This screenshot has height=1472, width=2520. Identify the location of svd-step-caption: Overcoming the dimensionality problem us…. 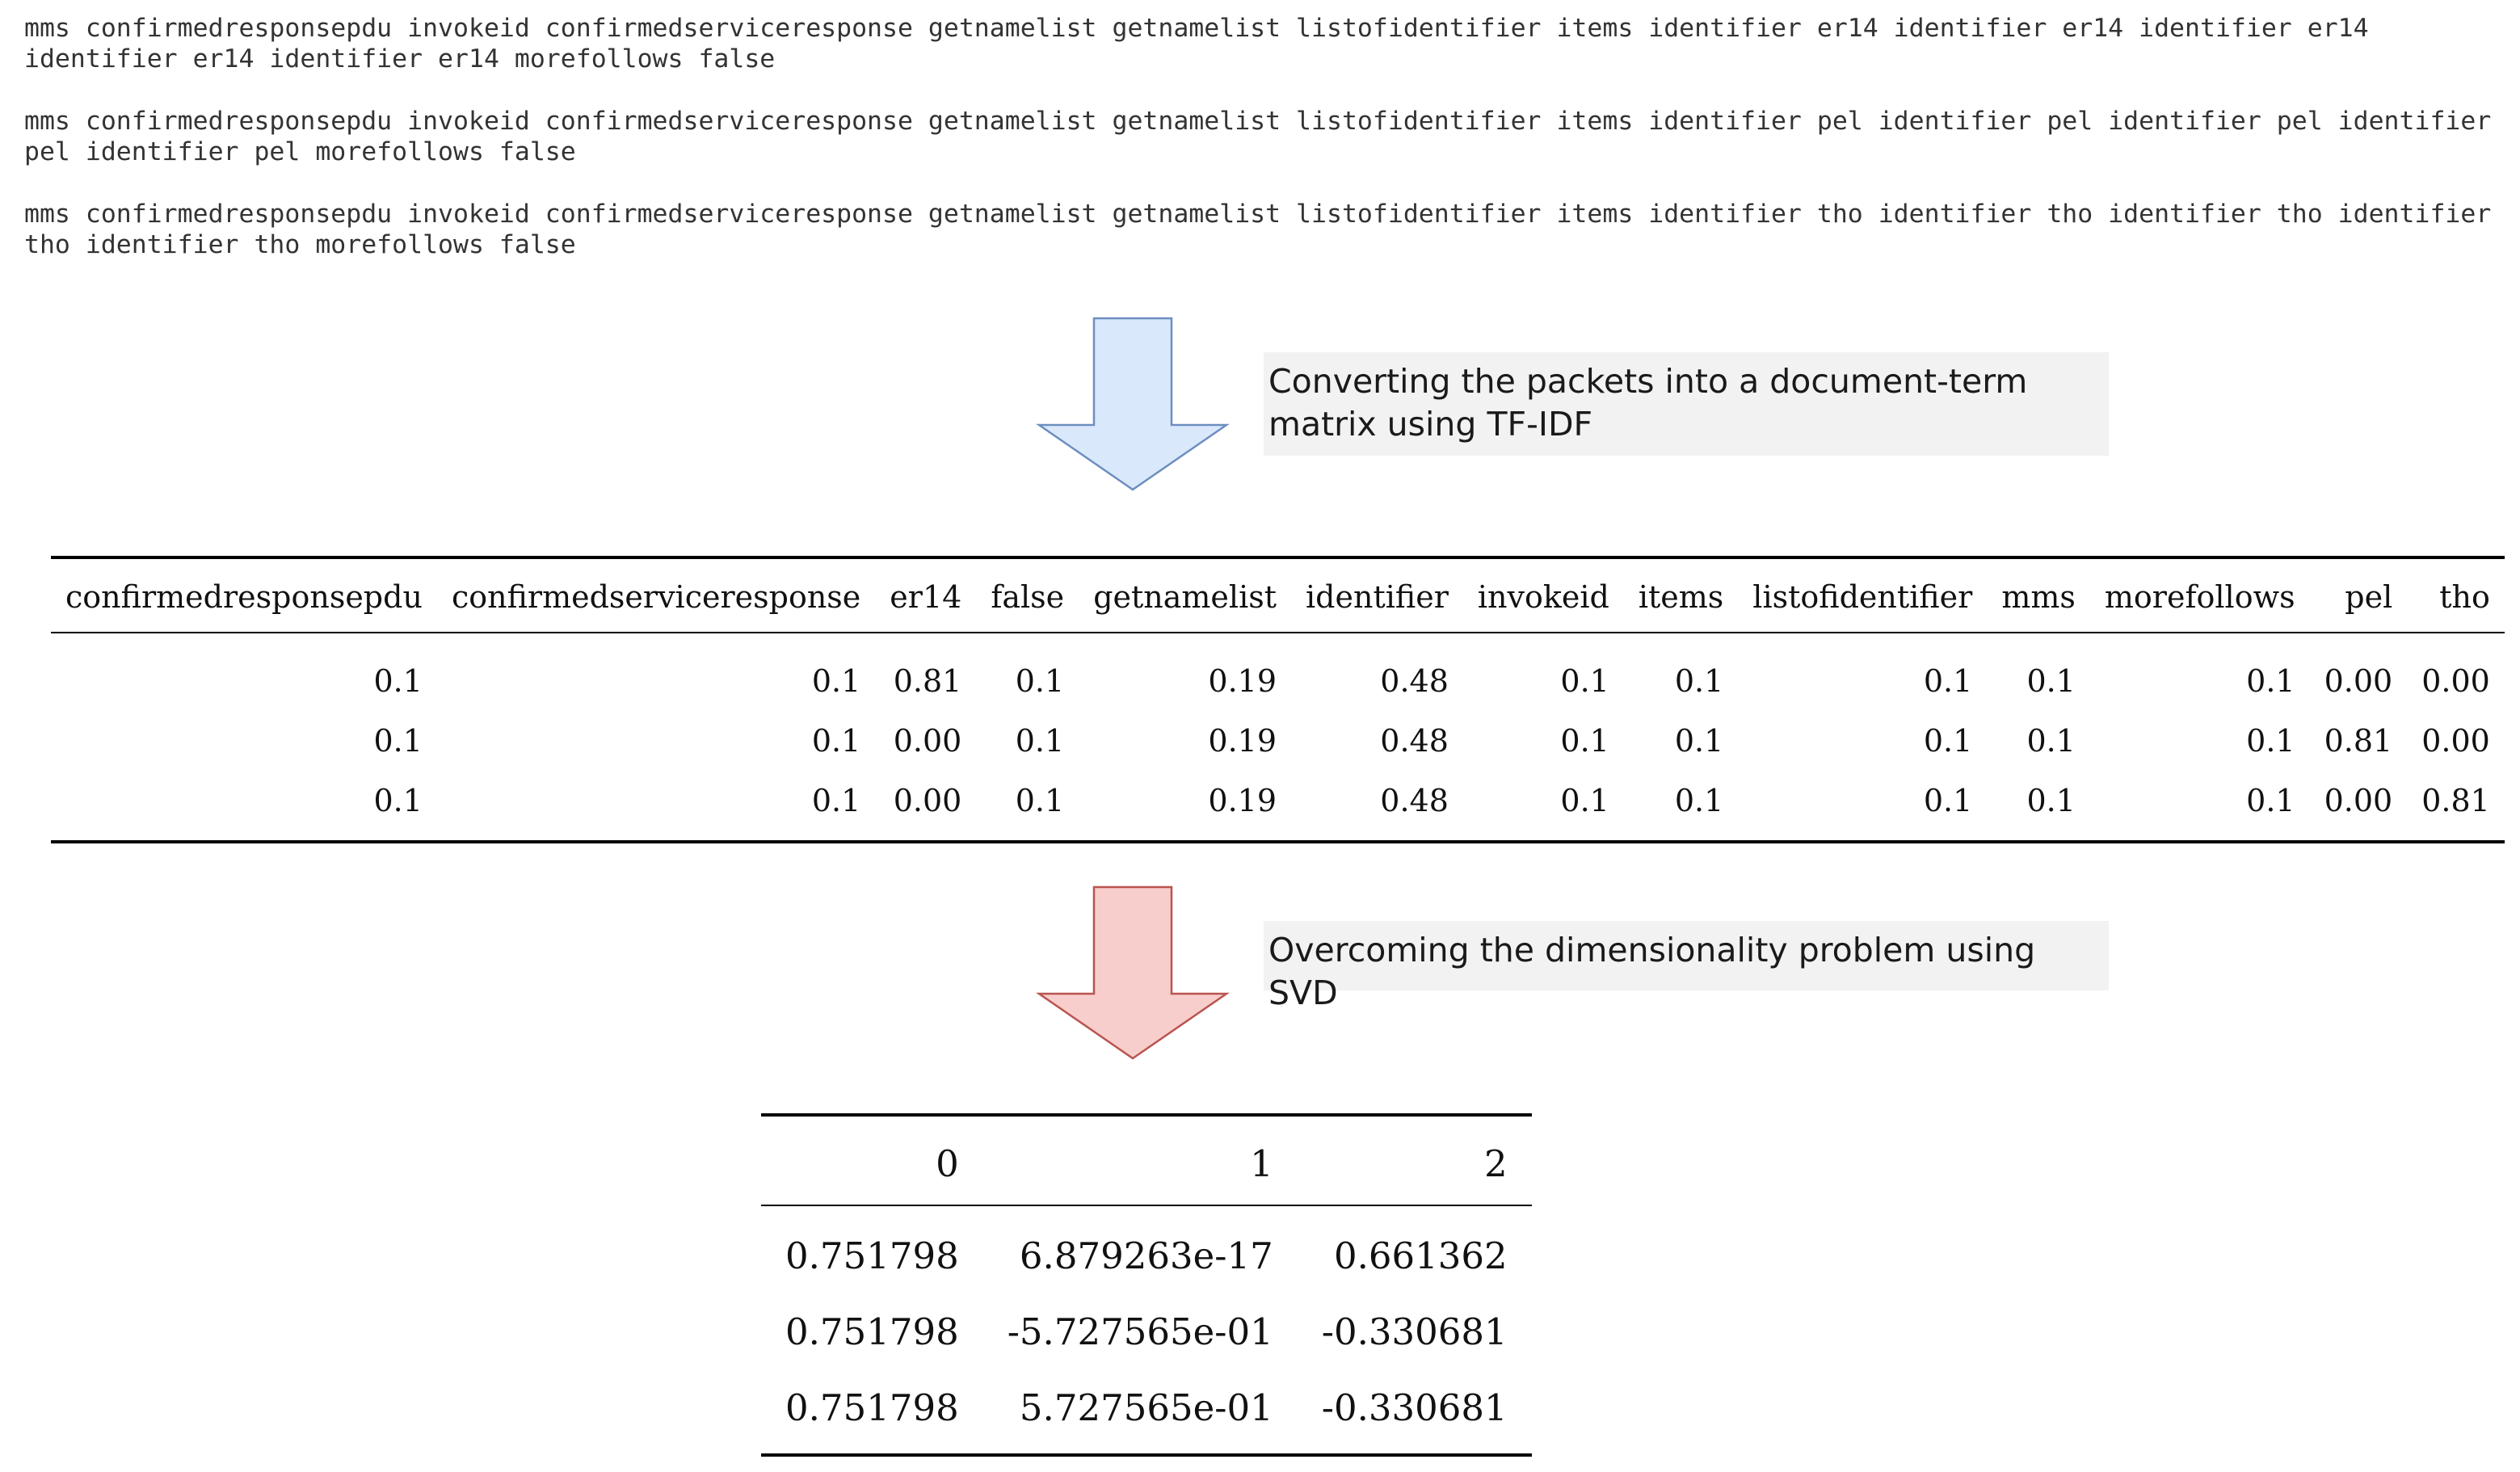
(1686, 967).